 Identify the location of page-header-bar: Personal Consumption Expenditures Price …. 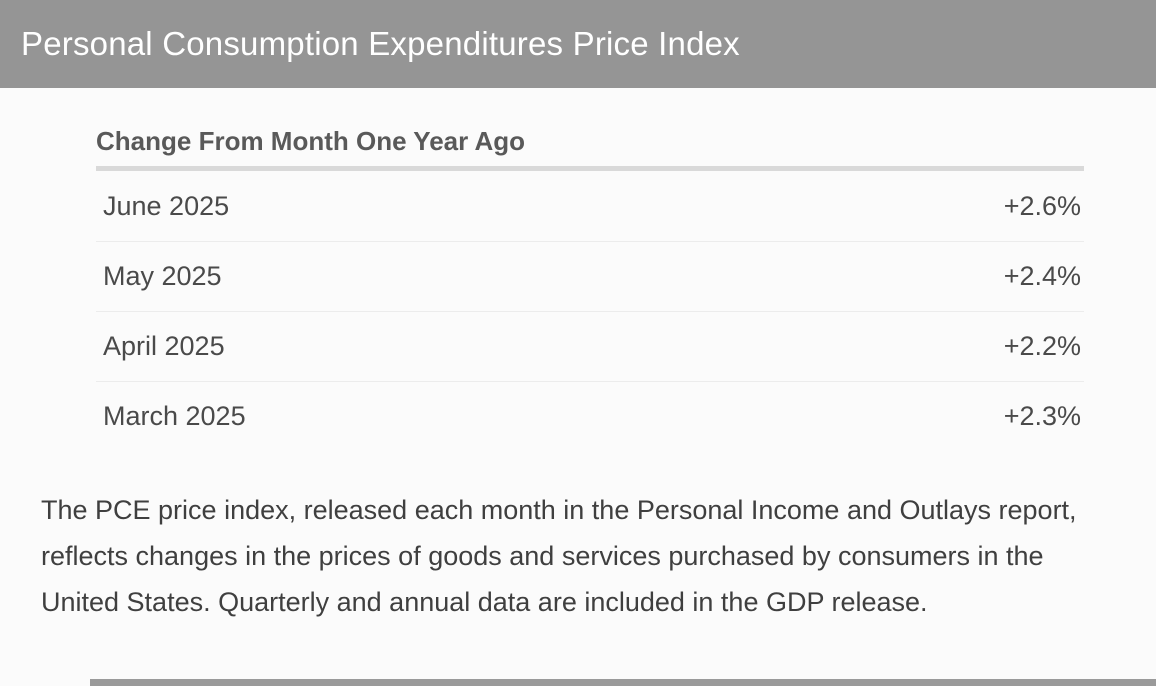
(578, 44).